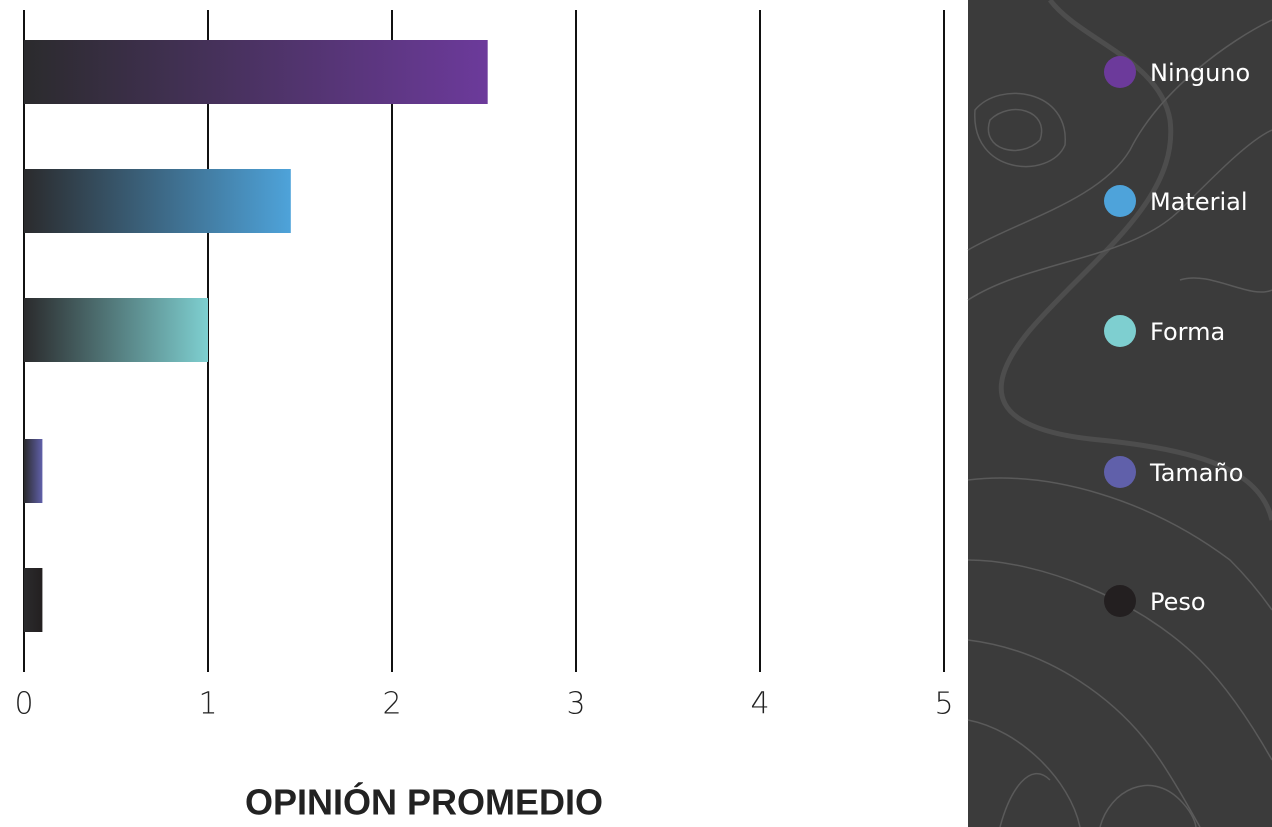 This screenshot has height=827, width=1272. I want to click on legend-label: Ninguno, so click(1200, 73).